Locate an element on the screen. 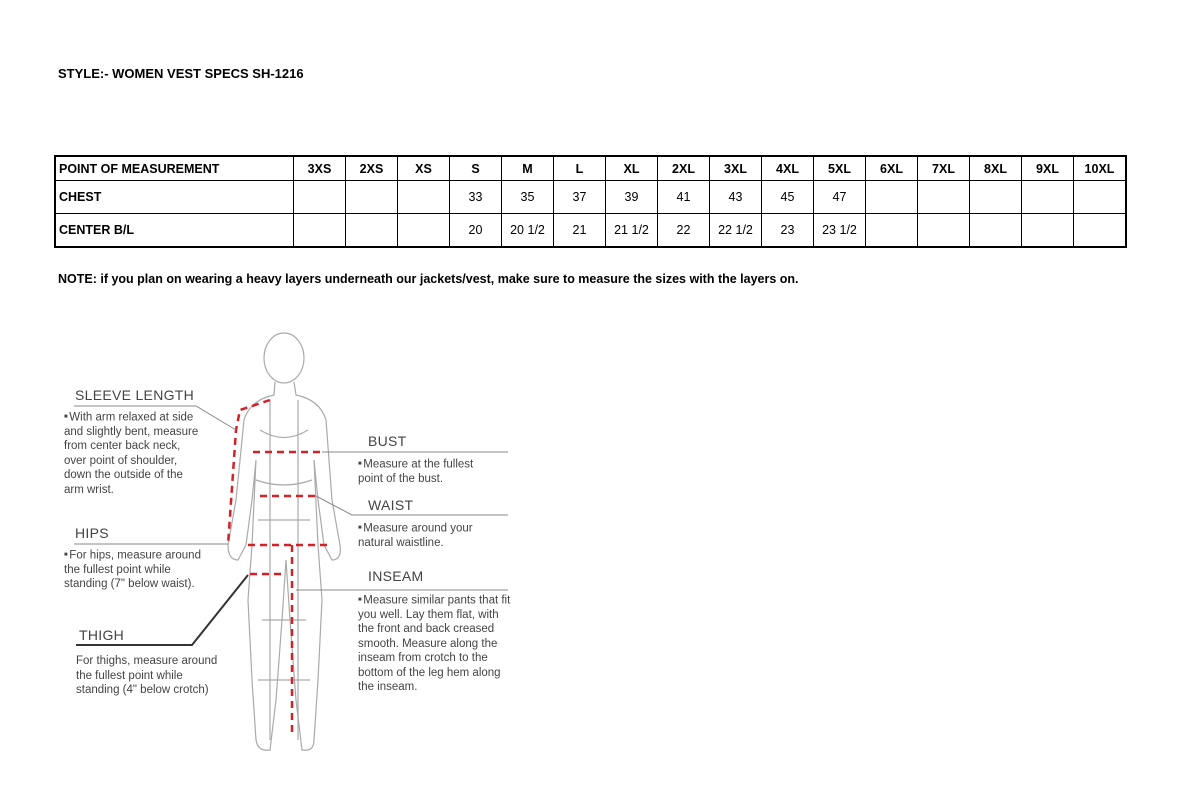 Image resolution: width=1200 pixels, height=786 pixels. table-cell: 10XL is located at coordinates (1100, 168).